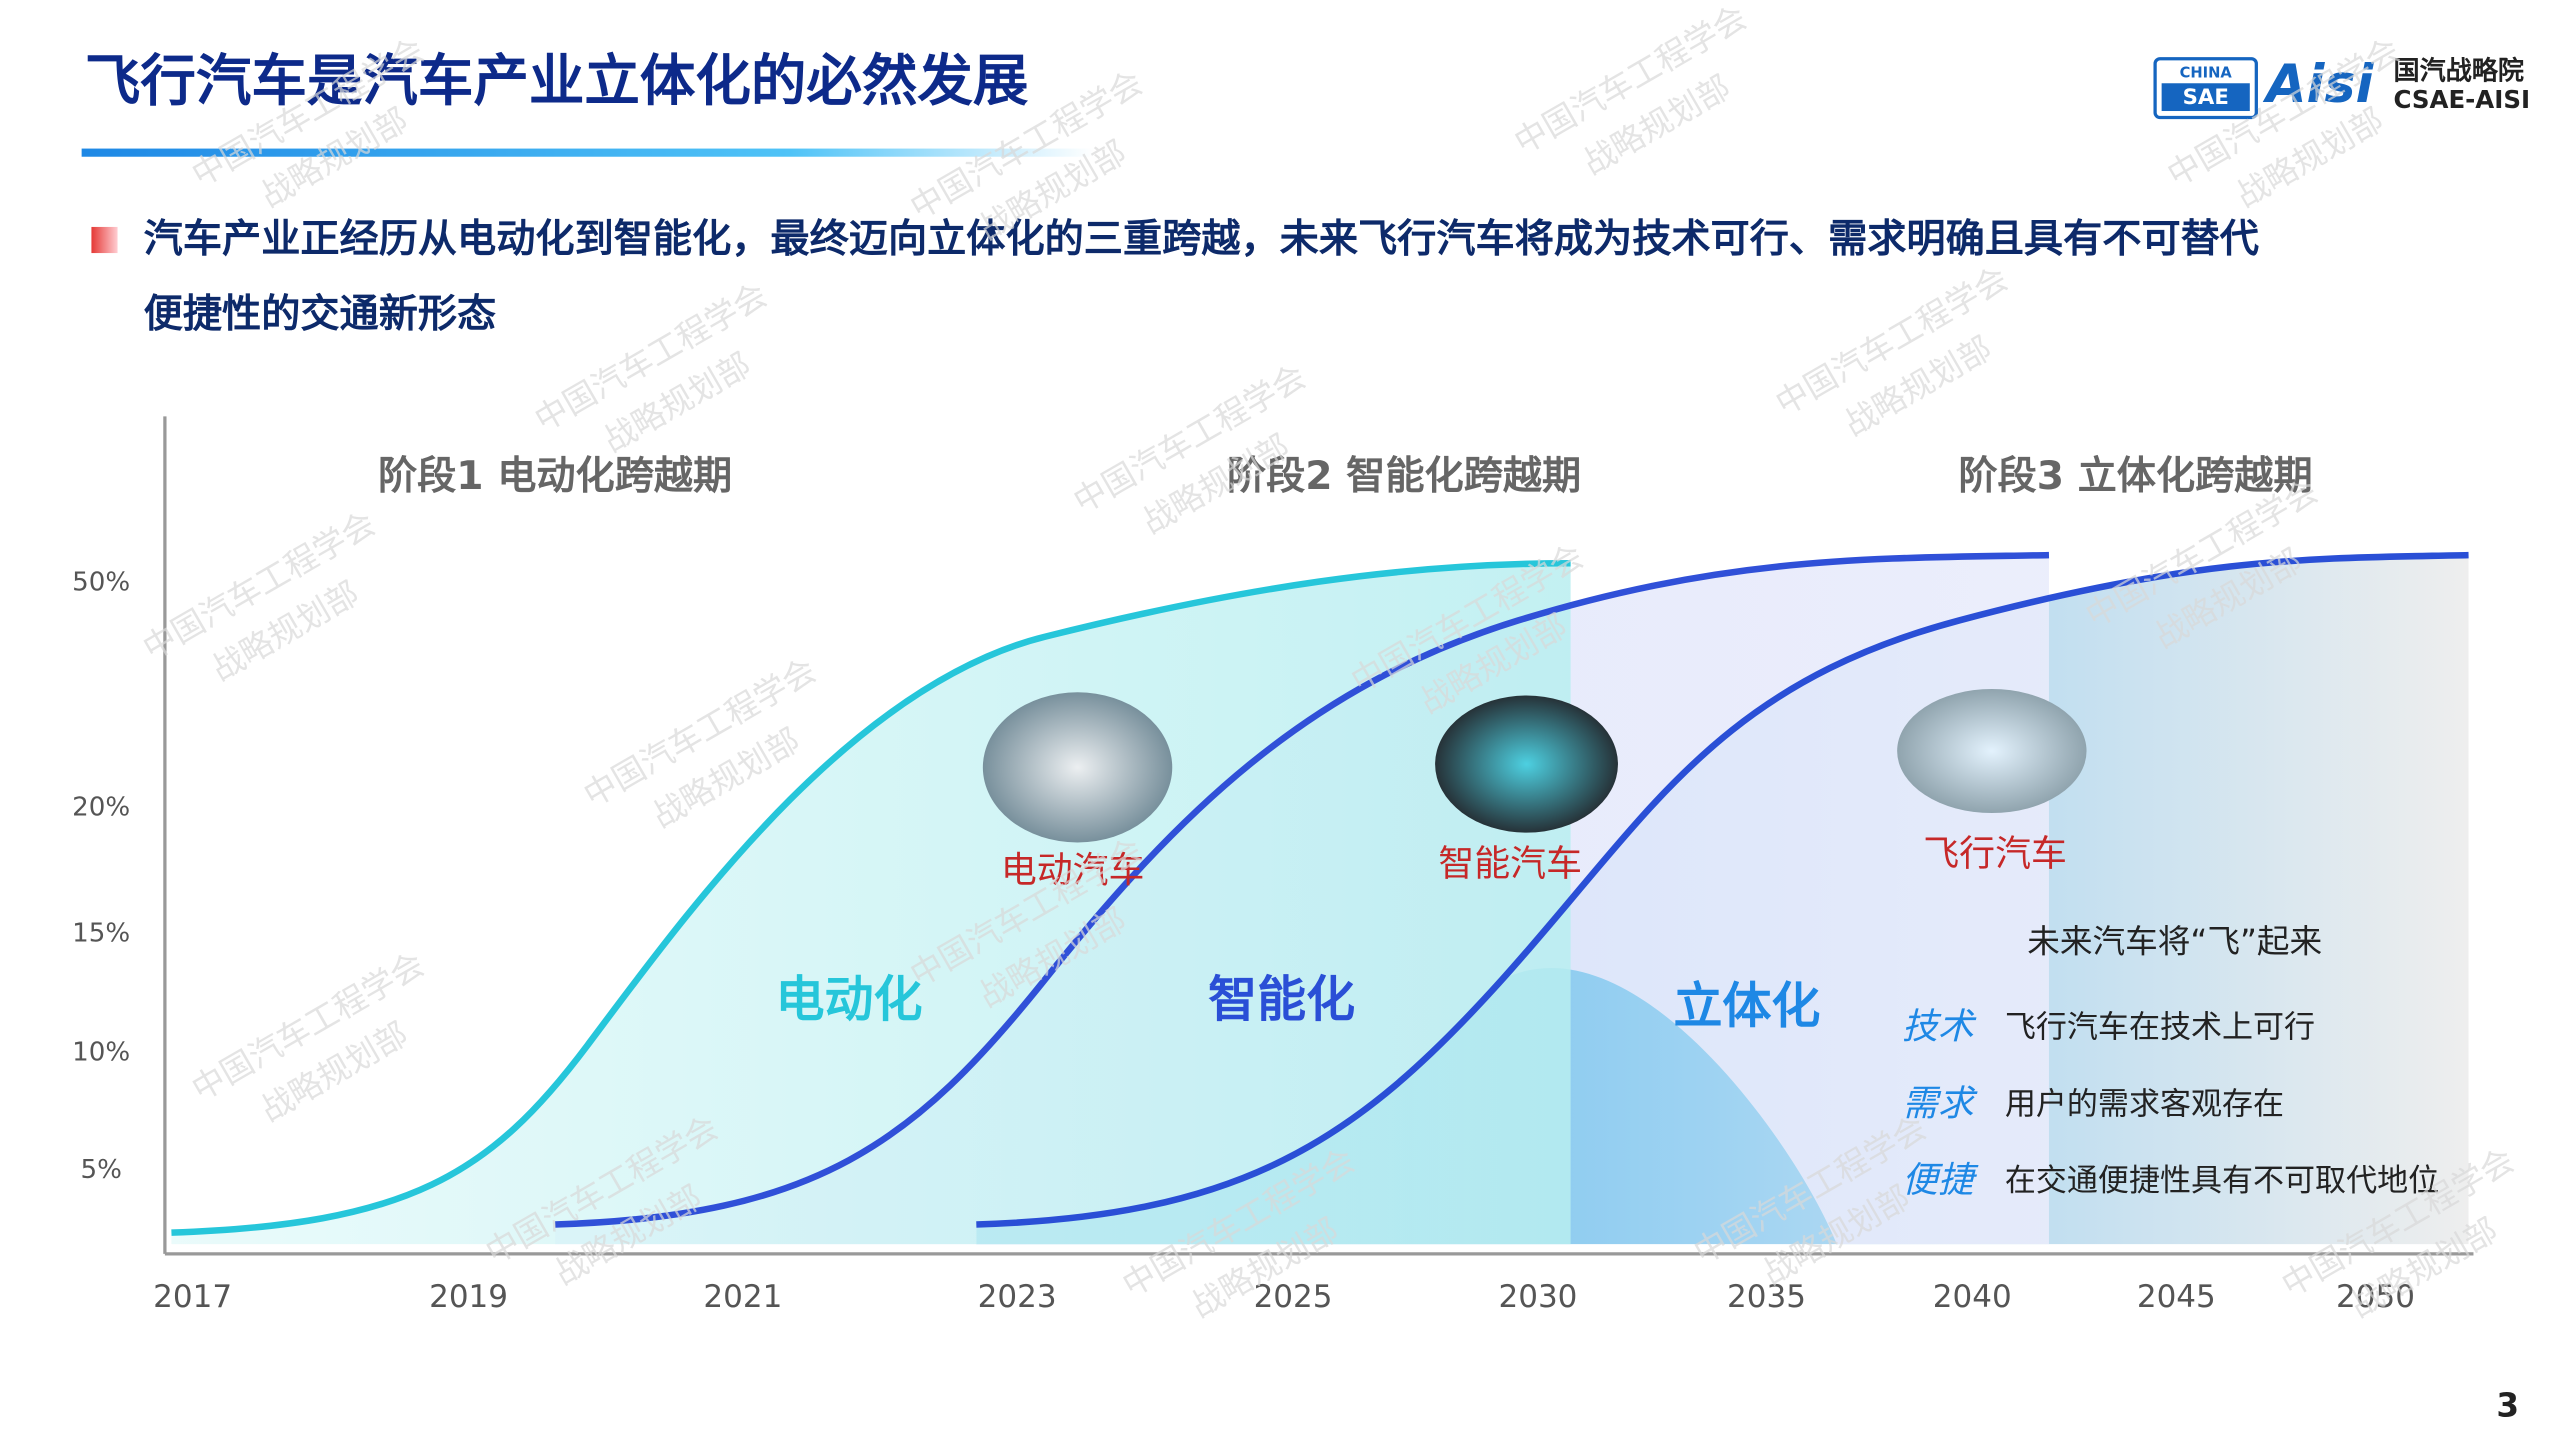 The height and width of the screenshot is (1440, 2560). Describe the element at coordinates (1746, 1005) in the screenshot. I see `curve-label: 立体化` at that location.